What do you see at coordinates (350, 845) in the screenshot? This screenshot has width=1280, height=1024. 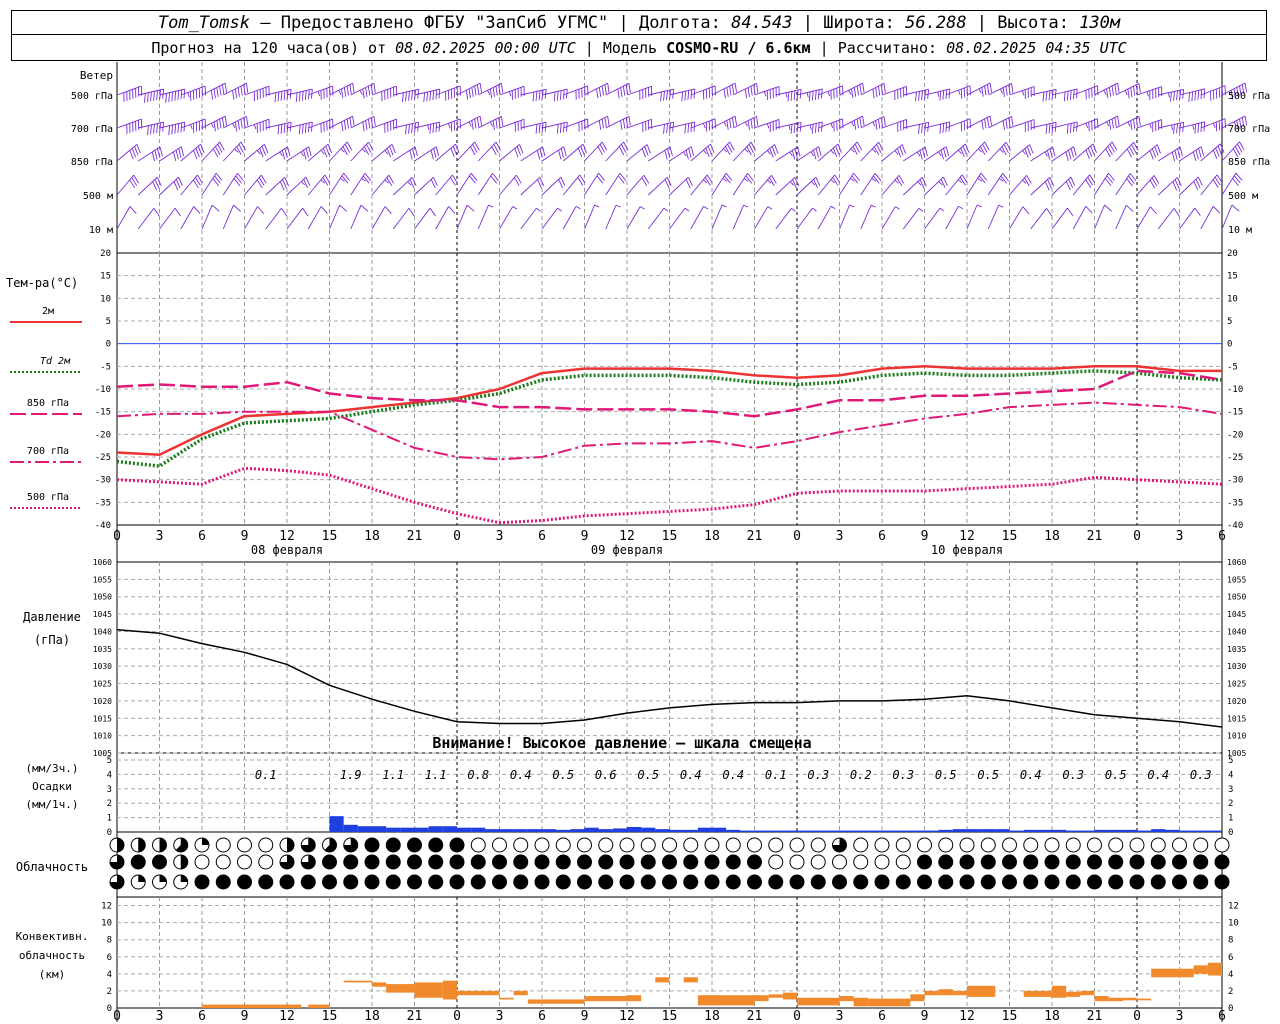 I see `cloud-symbol-fill` at bounding box center [350, 845].